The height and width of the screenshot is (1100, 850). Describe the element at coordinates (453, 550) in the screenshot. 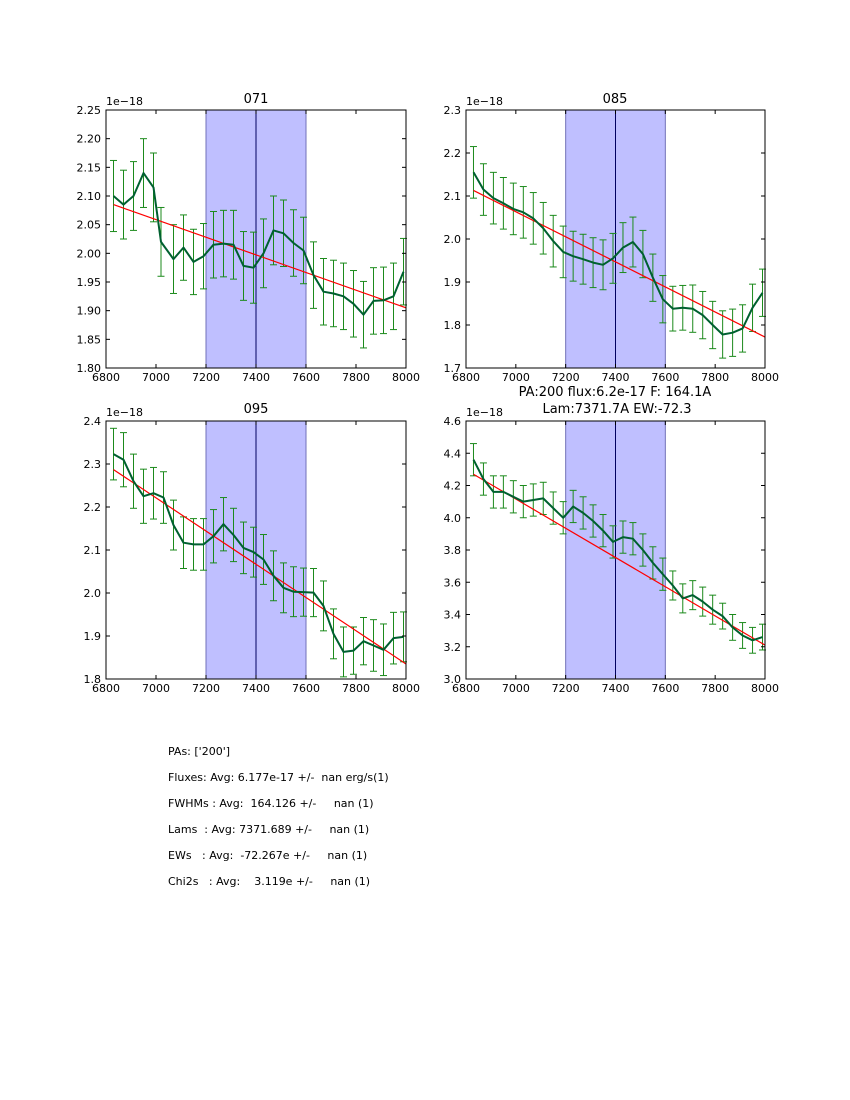

I see `y-tick-label: 3.8` at that location.